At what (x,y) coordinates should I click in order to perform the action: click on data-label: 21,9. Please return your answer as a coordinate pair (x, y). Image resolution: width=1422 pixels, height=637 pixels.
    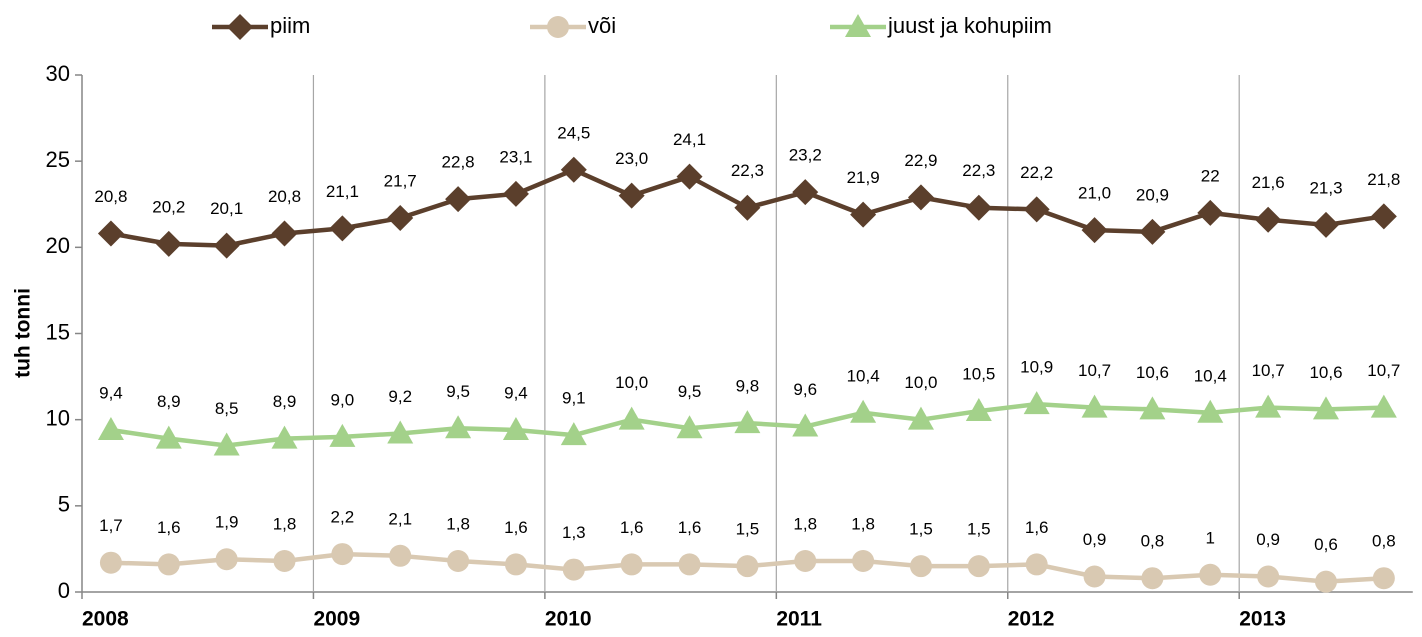
    Looking at the image, I should click on (863, 177).